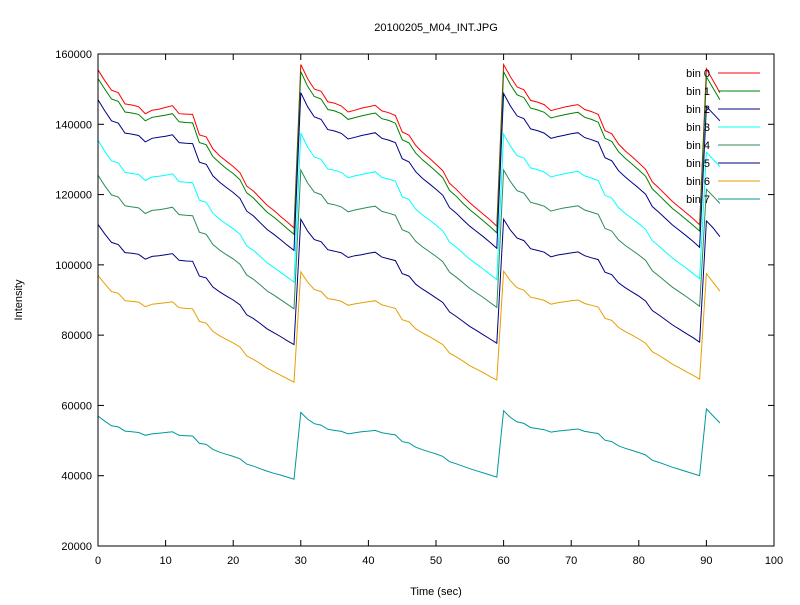 The image size is (800, 605). I want to click on legend-label-bin-2: bin 2, so click(698, 110).